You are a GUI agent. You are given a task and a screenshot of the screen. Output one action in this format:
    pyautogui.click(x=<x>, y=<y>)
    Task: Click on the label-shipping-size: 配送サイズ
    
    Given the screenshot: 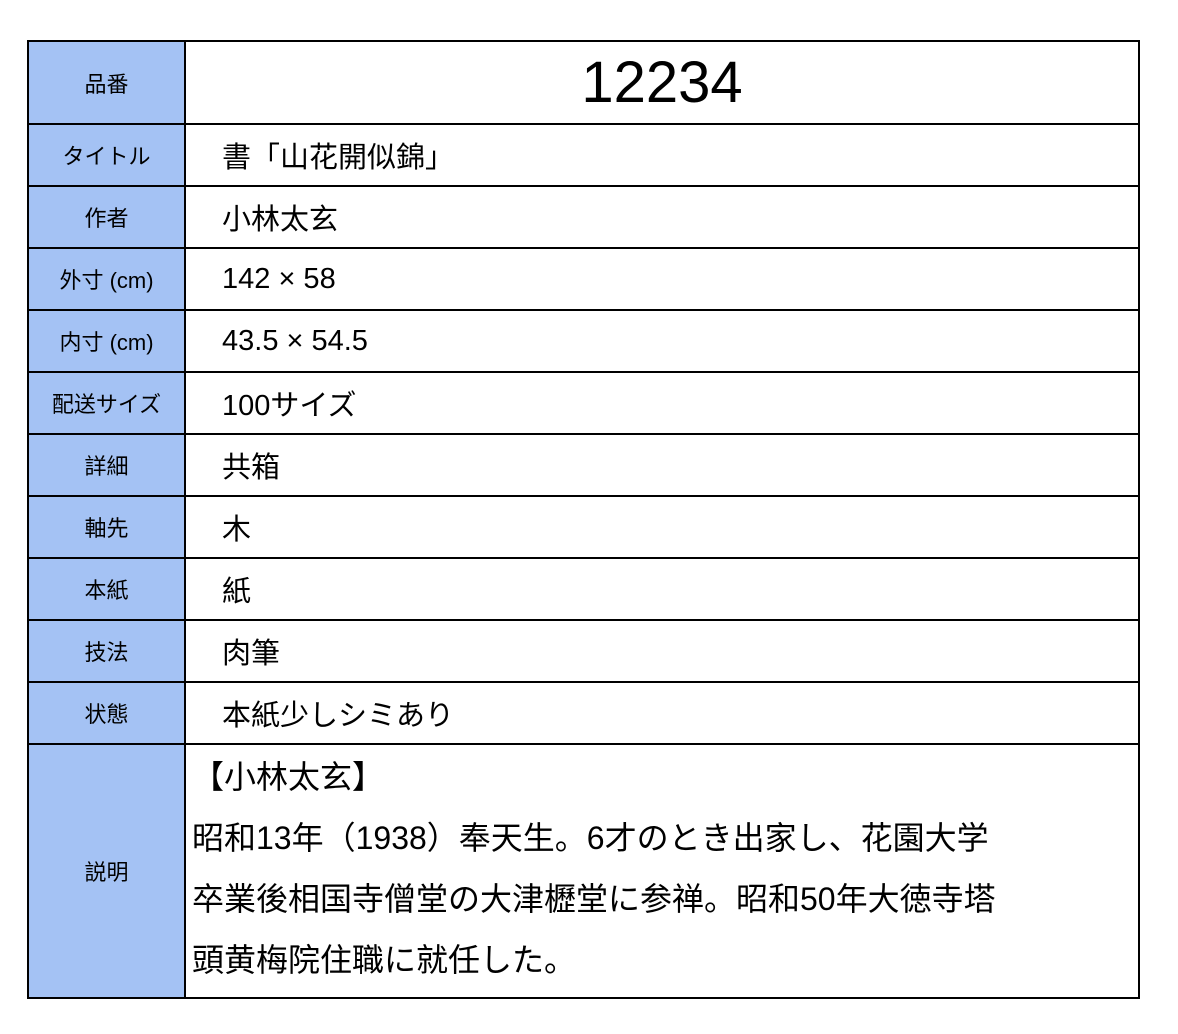 What is the action you would take?
    pyautogui.click(x=106, y=403)
    